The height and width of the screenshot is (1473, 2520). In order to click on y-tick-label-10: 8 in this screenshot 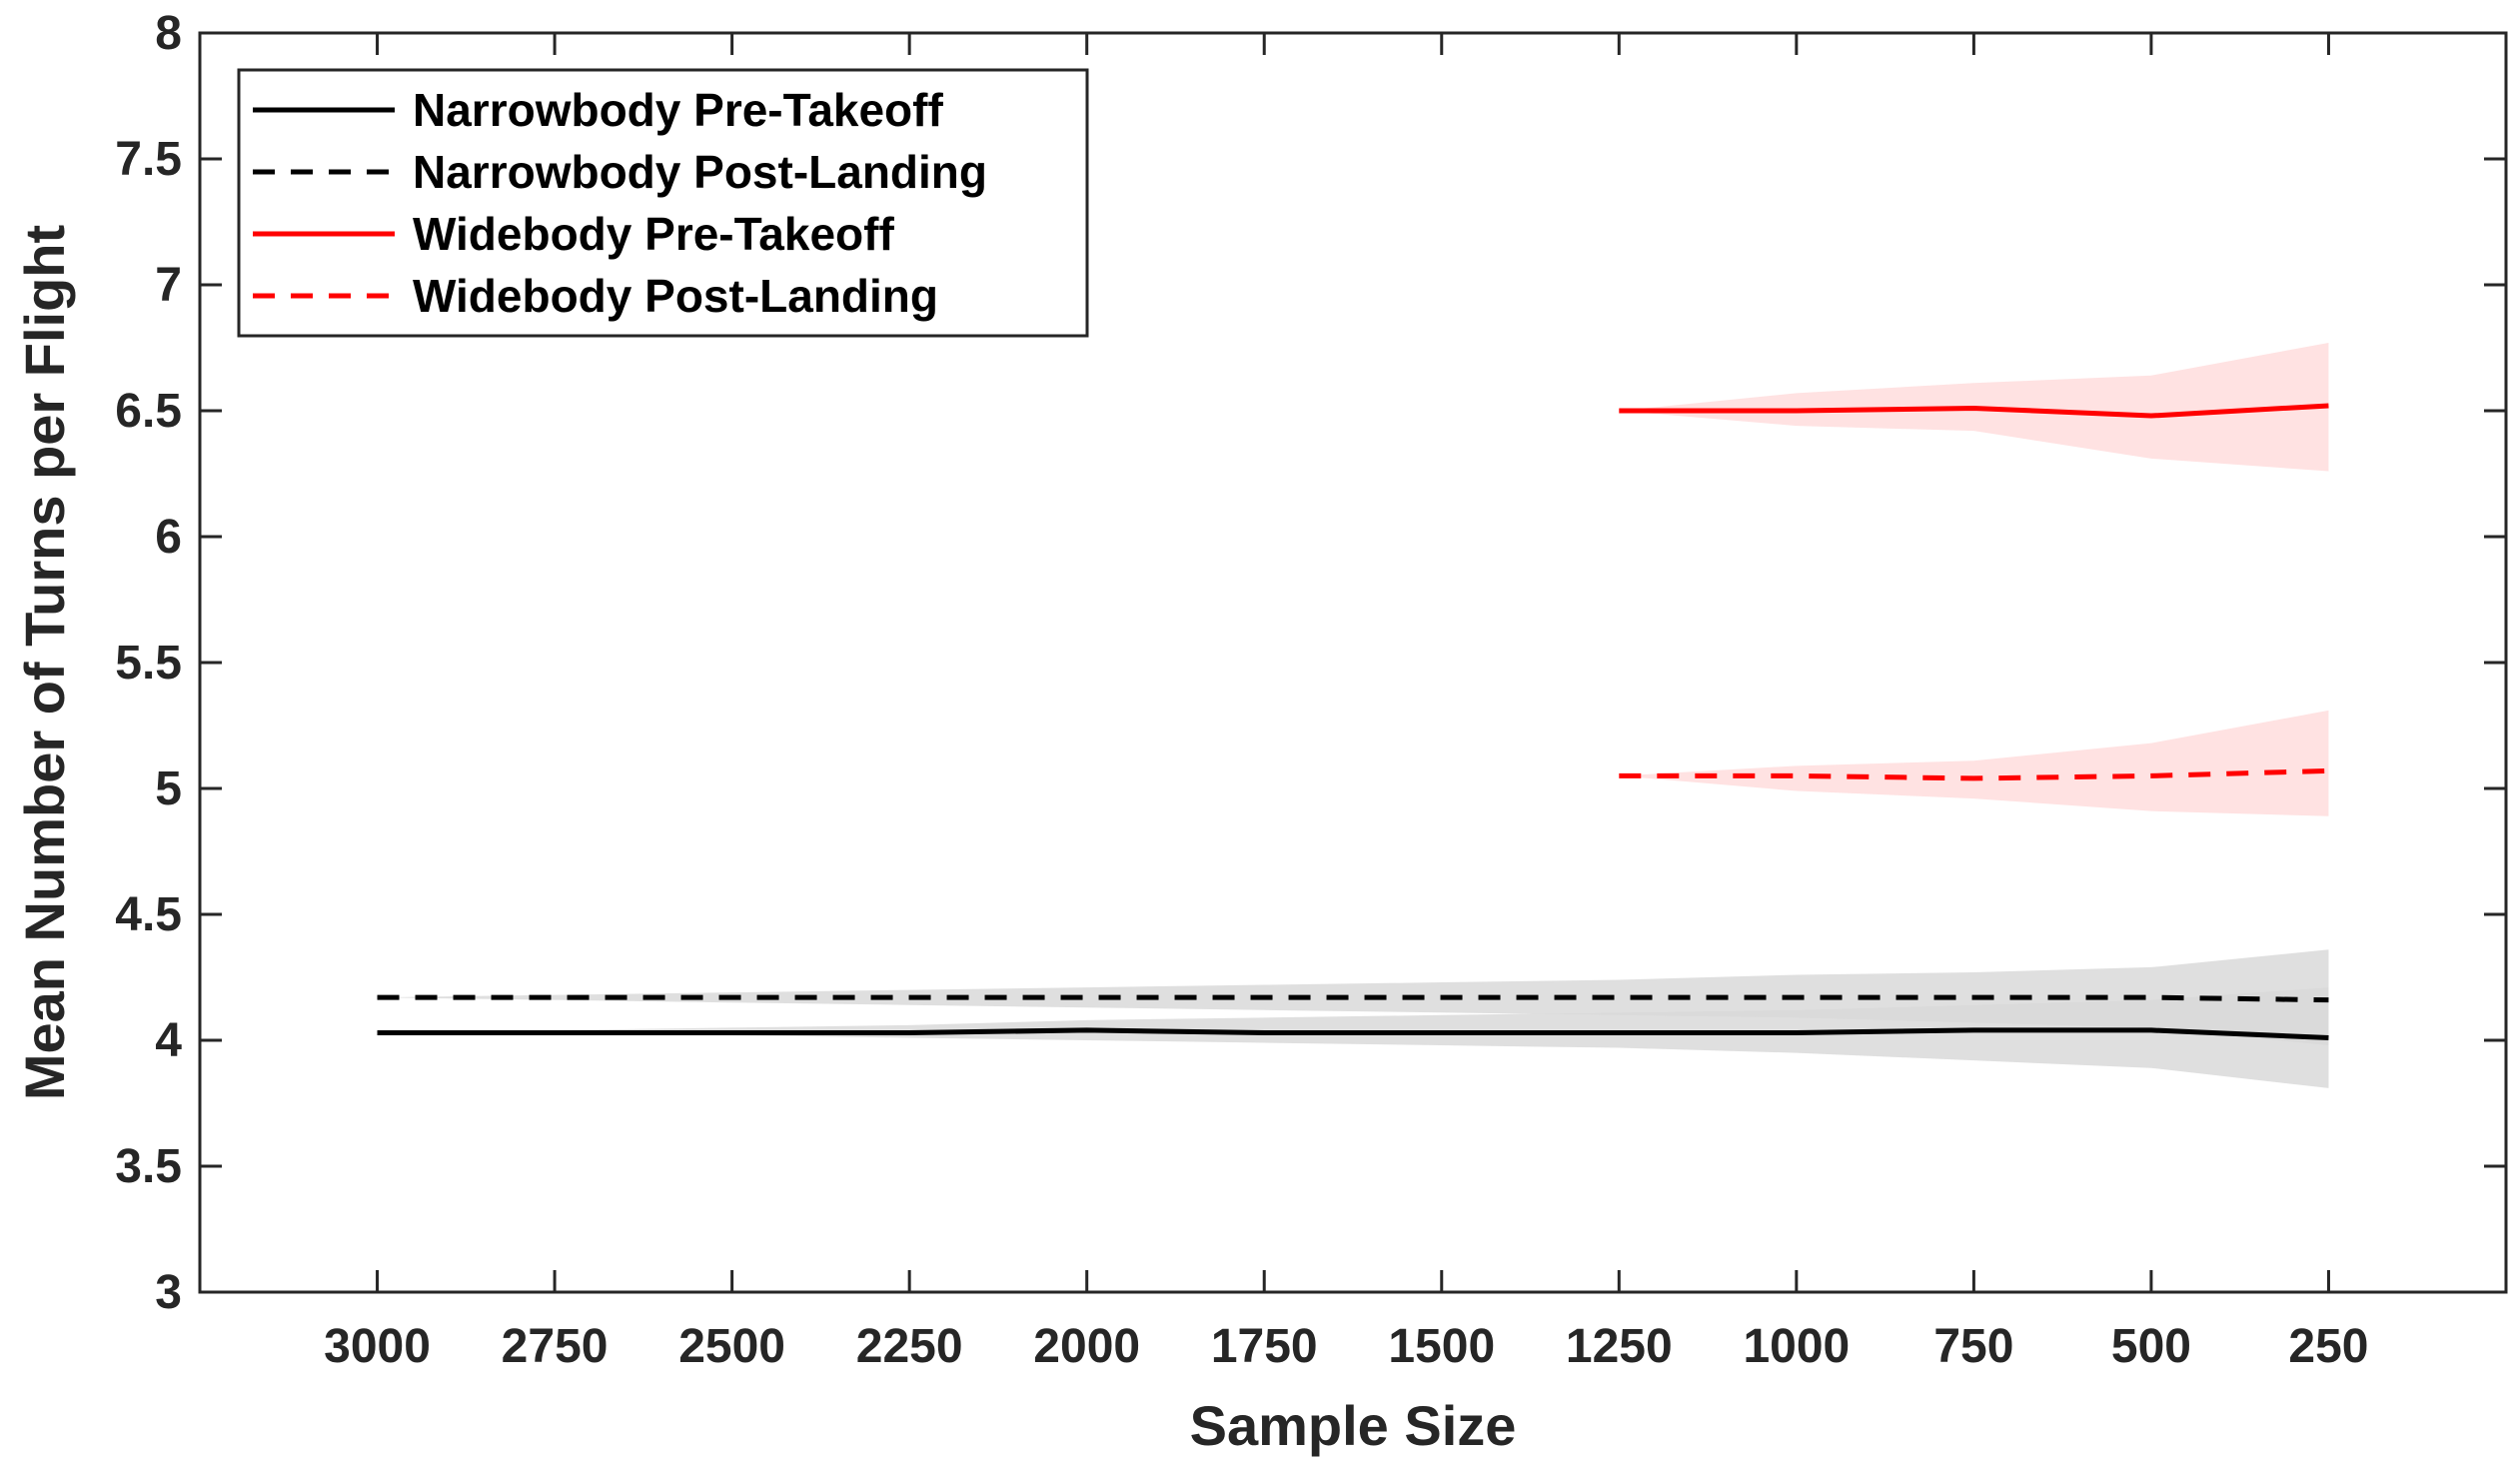, I will do `click(168, 33)`.